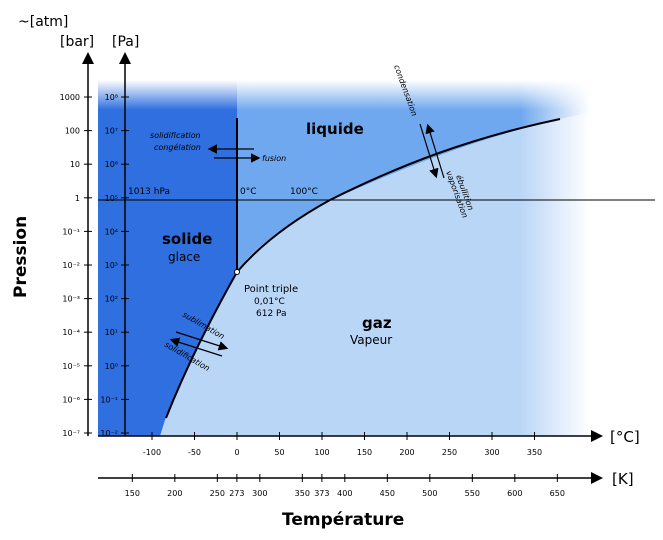  I want to click on gas-sublabel: Vapeur, so click(371, 340).